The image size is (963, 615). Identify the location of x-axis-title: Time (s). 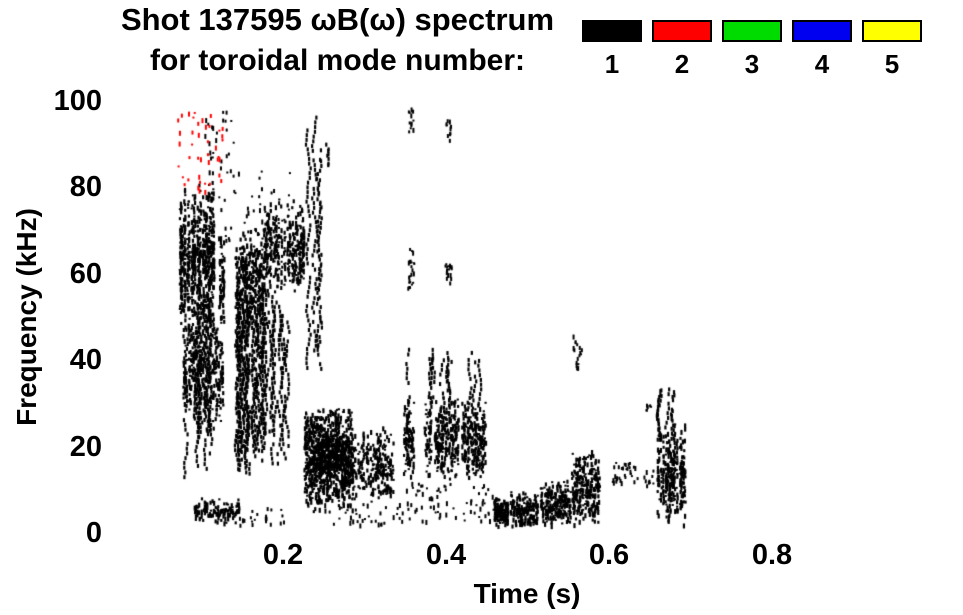
(527, 593).